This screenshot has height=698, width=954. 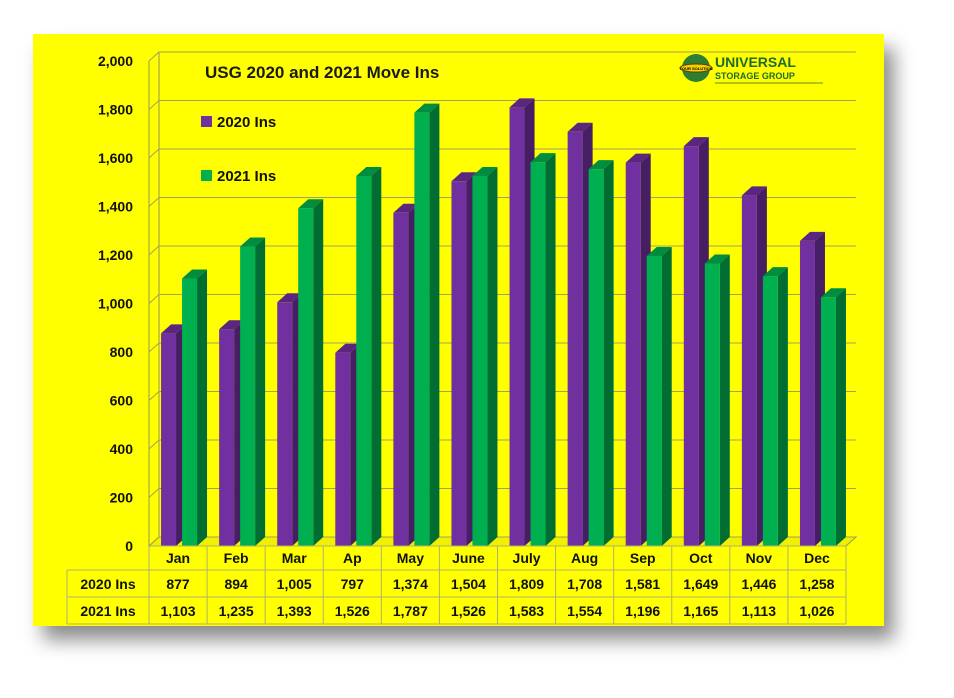 I want to click on x-tick-label: July, so click(x=527, y=558).